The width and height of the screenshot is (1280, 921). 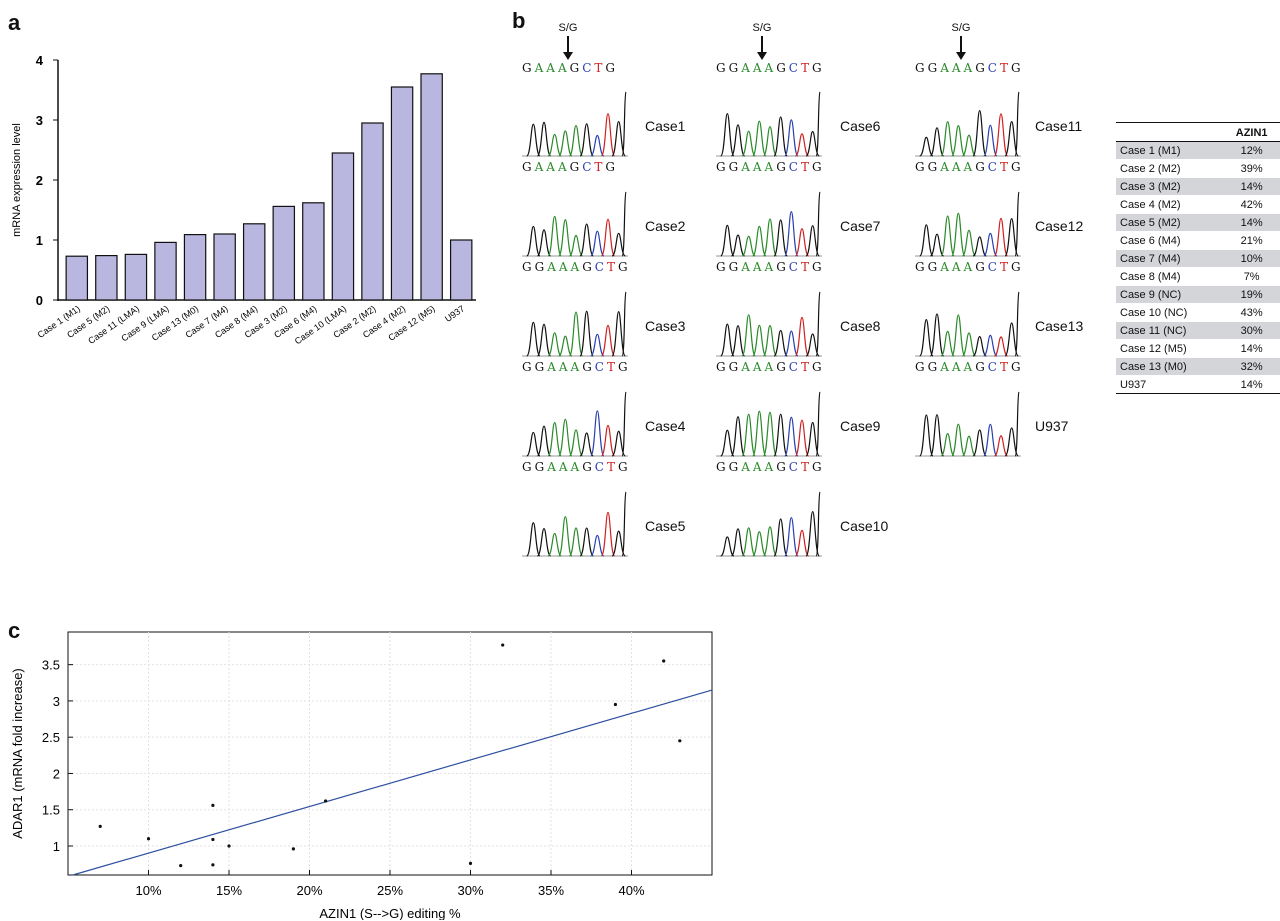 I want to click on x-tick-label: 15%, so click(x=229, y=890).